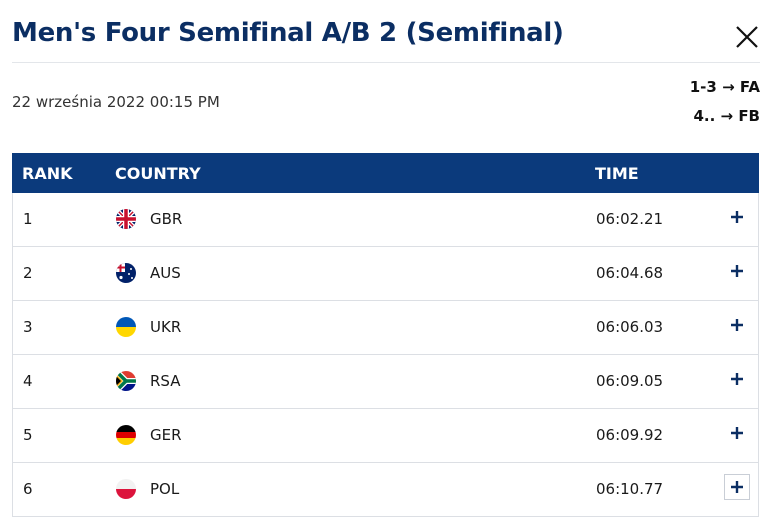 The height and width of the screenshot is (526, 764). Describe the element at coordinates (28, 327) in the screenshot. I see `rank: 3` at that location.